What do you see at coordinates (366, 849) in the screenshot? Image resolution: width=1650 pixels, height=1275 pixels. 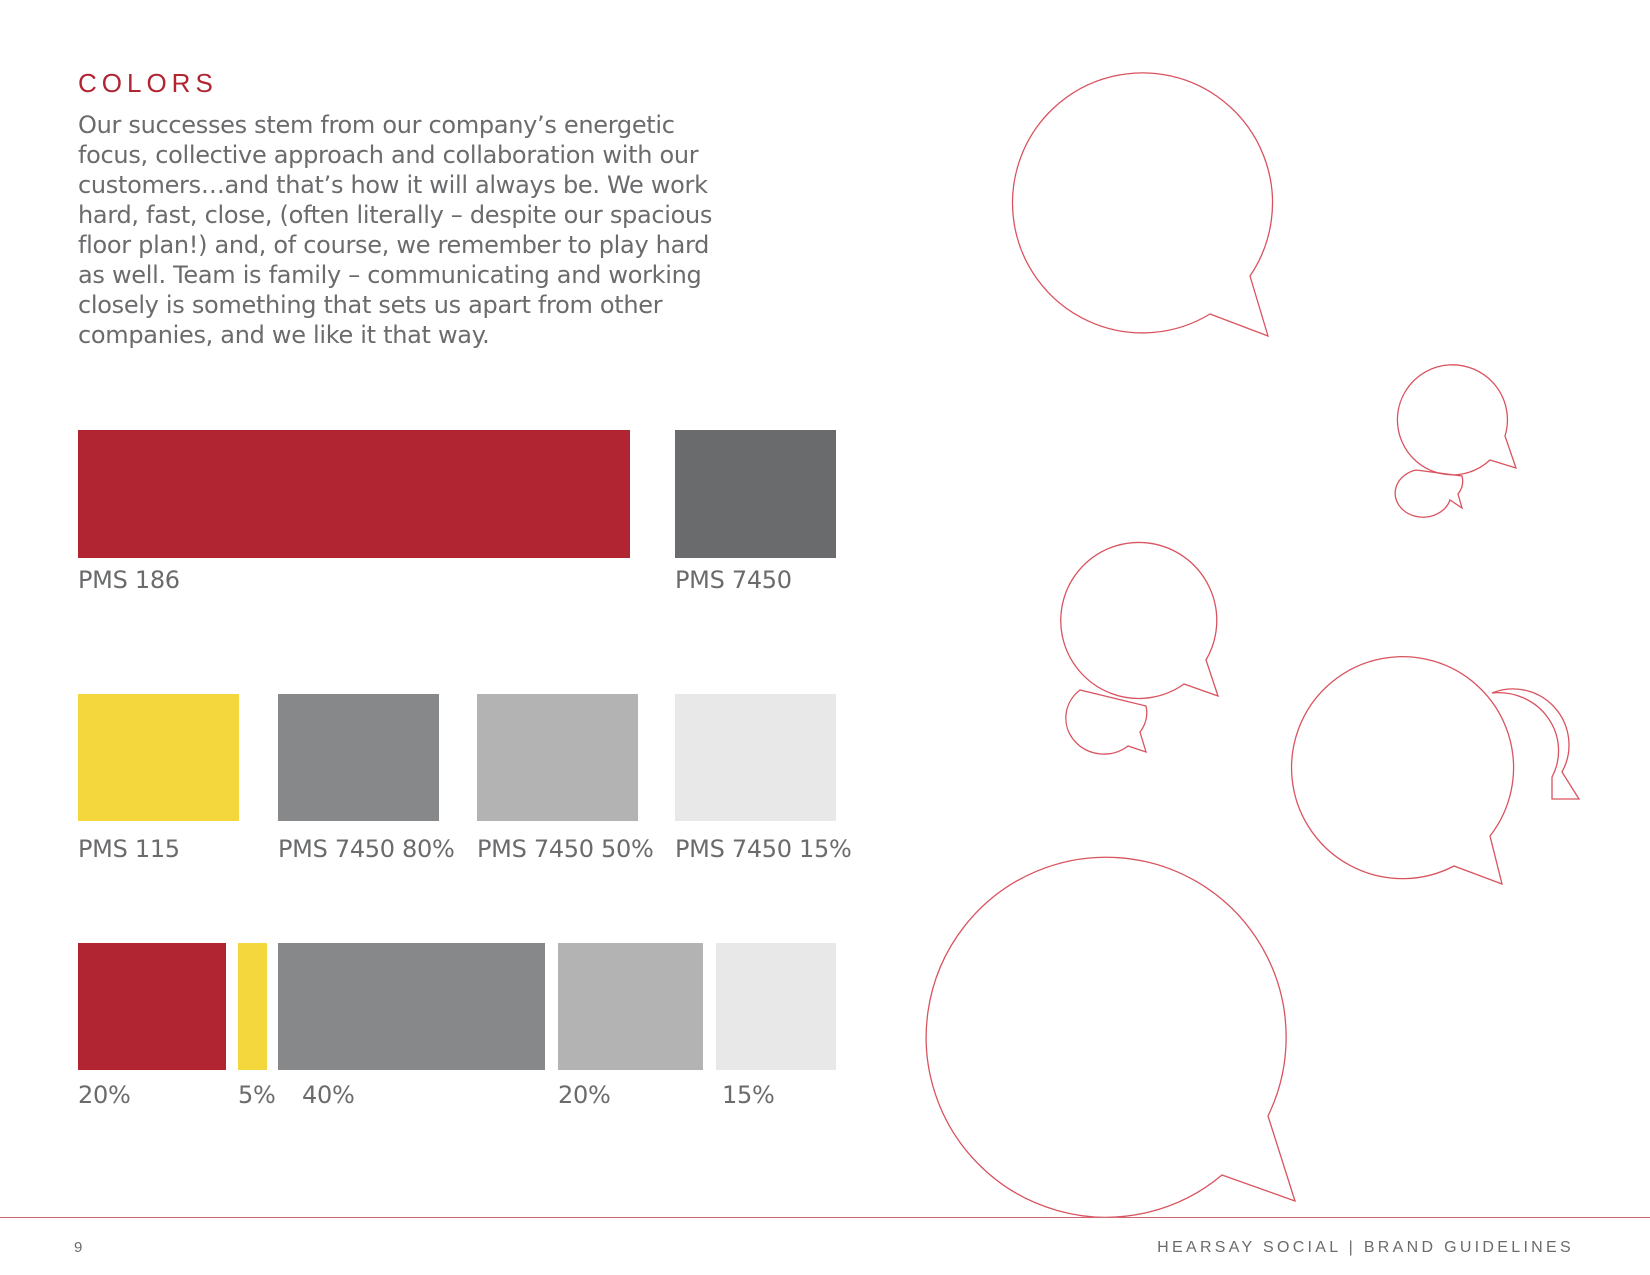 I see `swatch-label-pms-7450-80: PMS 7450 80%` at bounding box center [366, 849].